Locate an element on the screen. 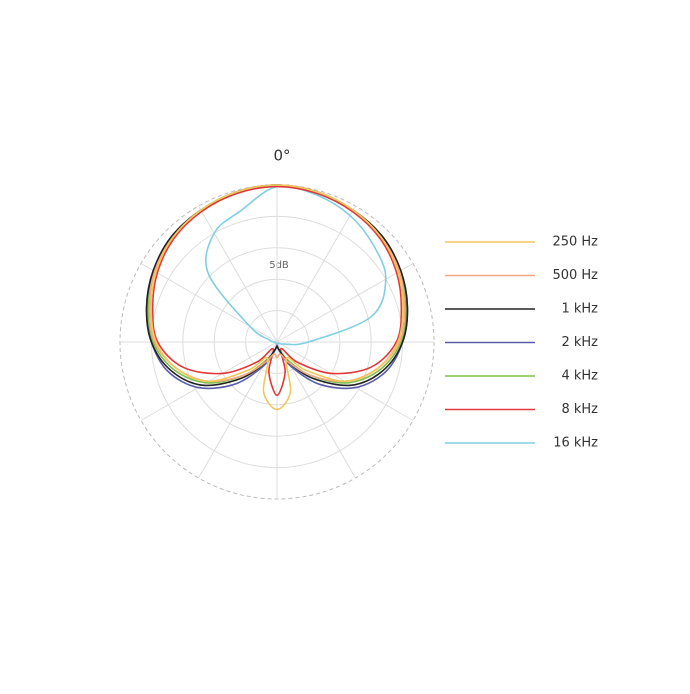  legend-label: 16 kHz is located at coordinates (575, 443).